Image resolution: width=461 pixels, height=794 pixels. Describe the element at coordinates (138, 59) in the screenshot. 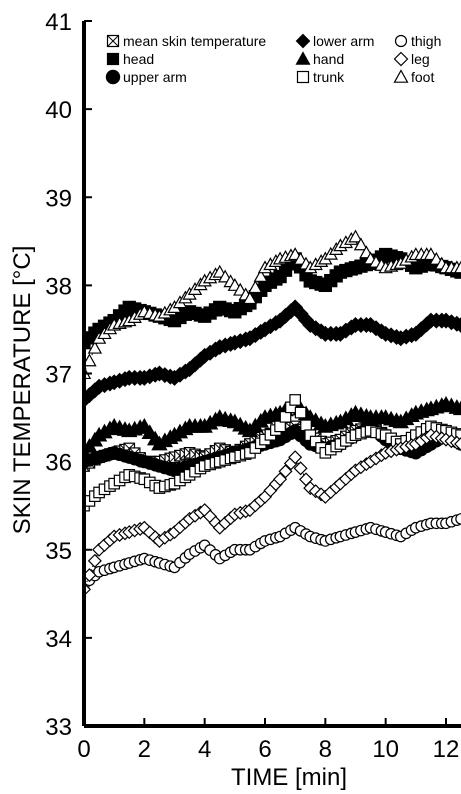

I see `legend-label: head` at that location.